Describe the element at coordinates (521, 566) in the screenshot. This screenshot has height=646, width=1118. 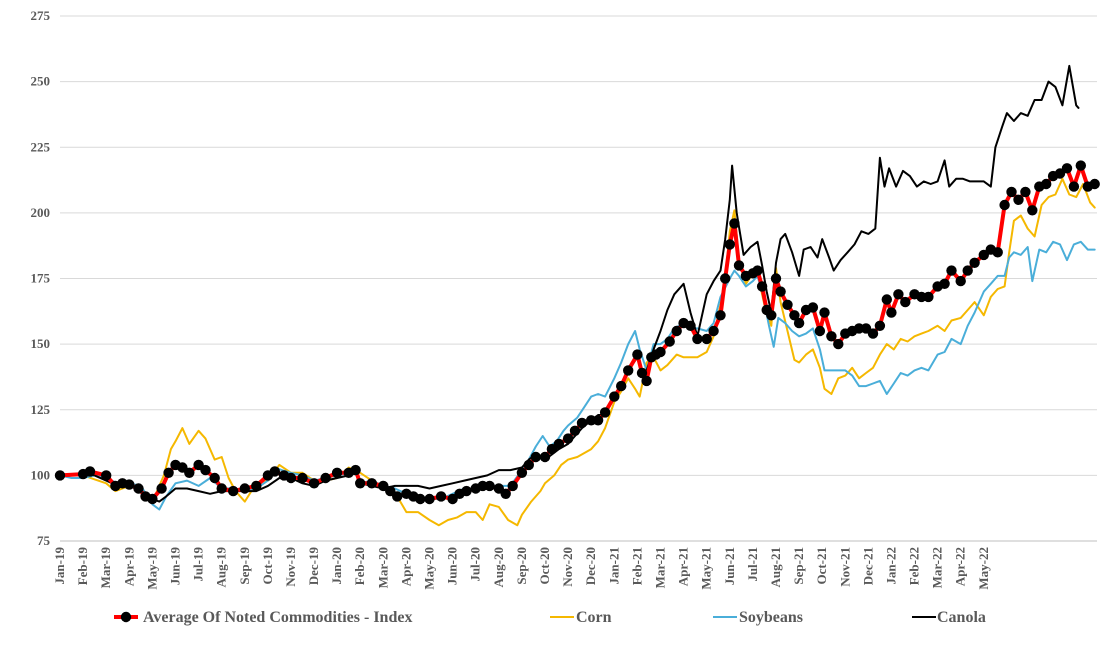
I see `x-tick-label: Sep-20` at that location.